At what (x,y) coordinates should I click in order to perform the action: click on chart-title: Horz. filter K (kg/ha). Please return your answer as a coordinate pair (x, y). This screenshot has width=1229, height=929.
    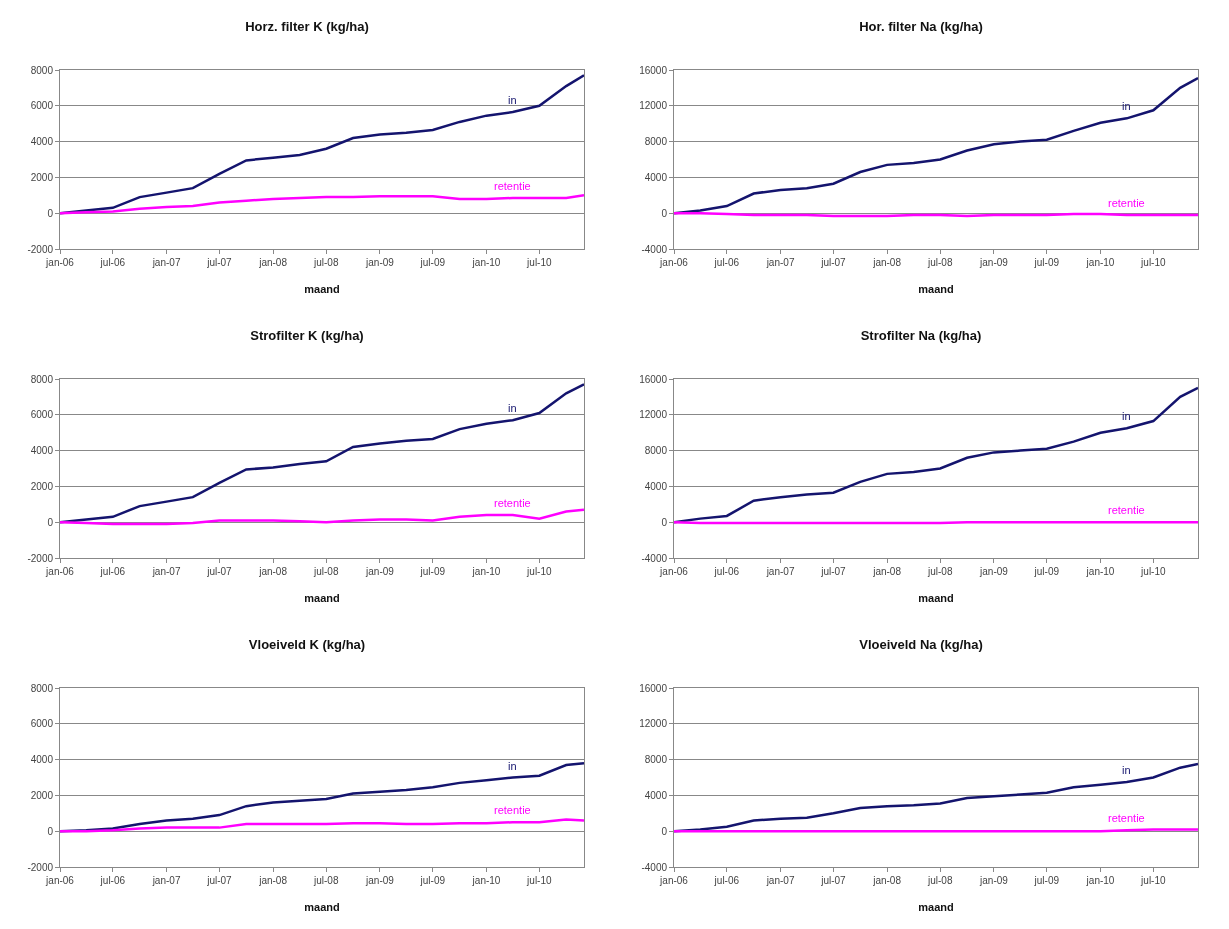
    Looking at the image, I should click on (307, 26).